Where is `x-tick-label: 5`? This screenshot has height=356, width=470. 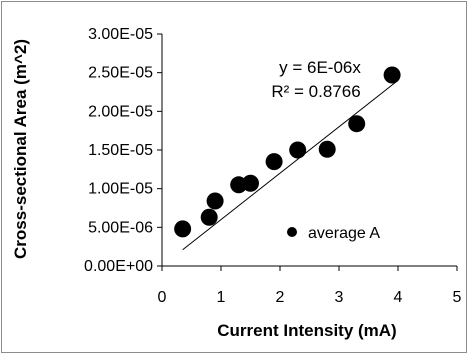 x-tick-label: 5 is located at coordinates (457, 297).